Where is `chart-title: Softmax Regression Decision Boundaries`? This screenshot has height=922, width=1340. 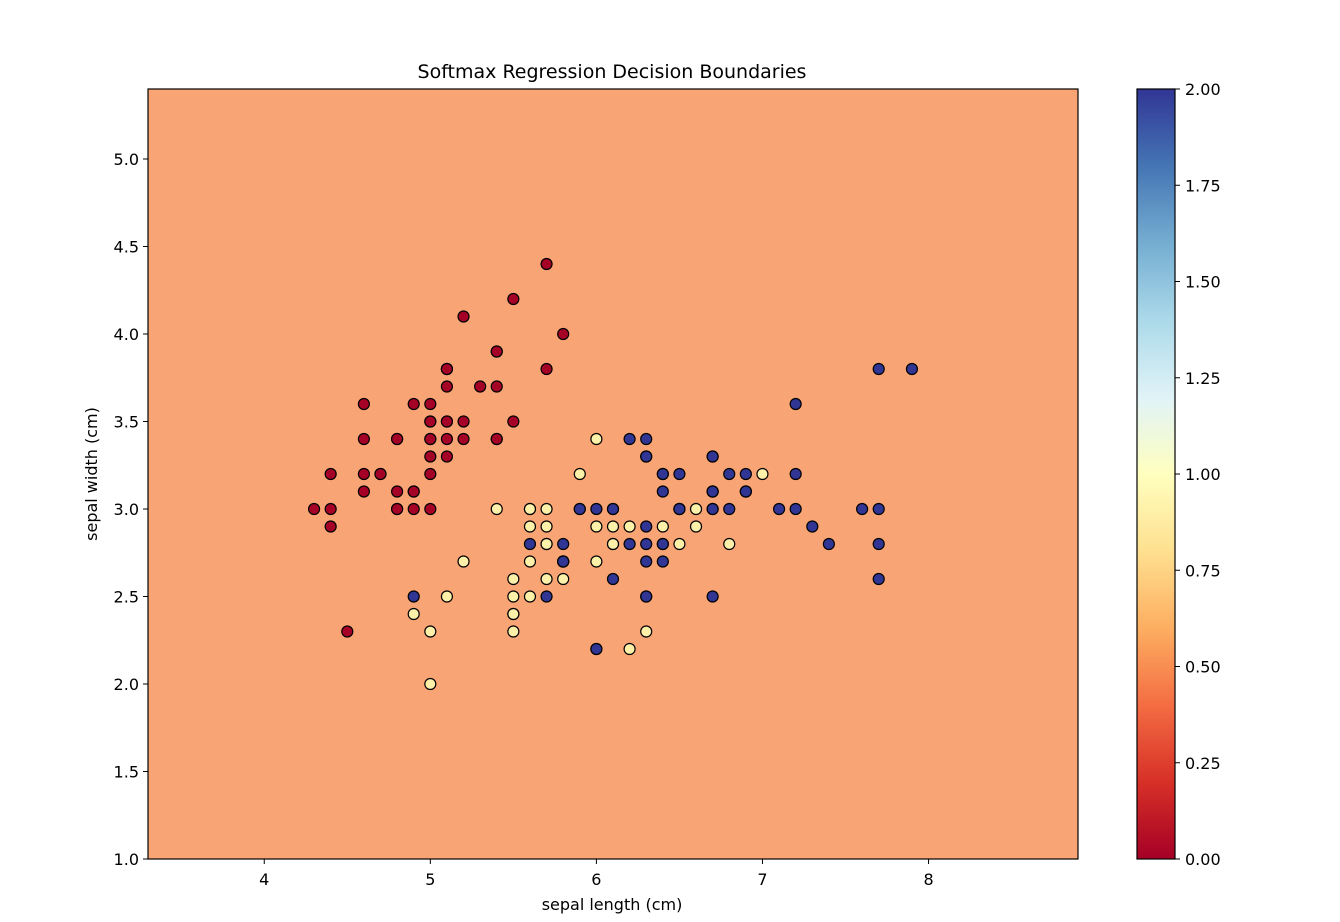 chart-title: Softmax Regression Decision Boundaries is located at coordinates (612, 72).